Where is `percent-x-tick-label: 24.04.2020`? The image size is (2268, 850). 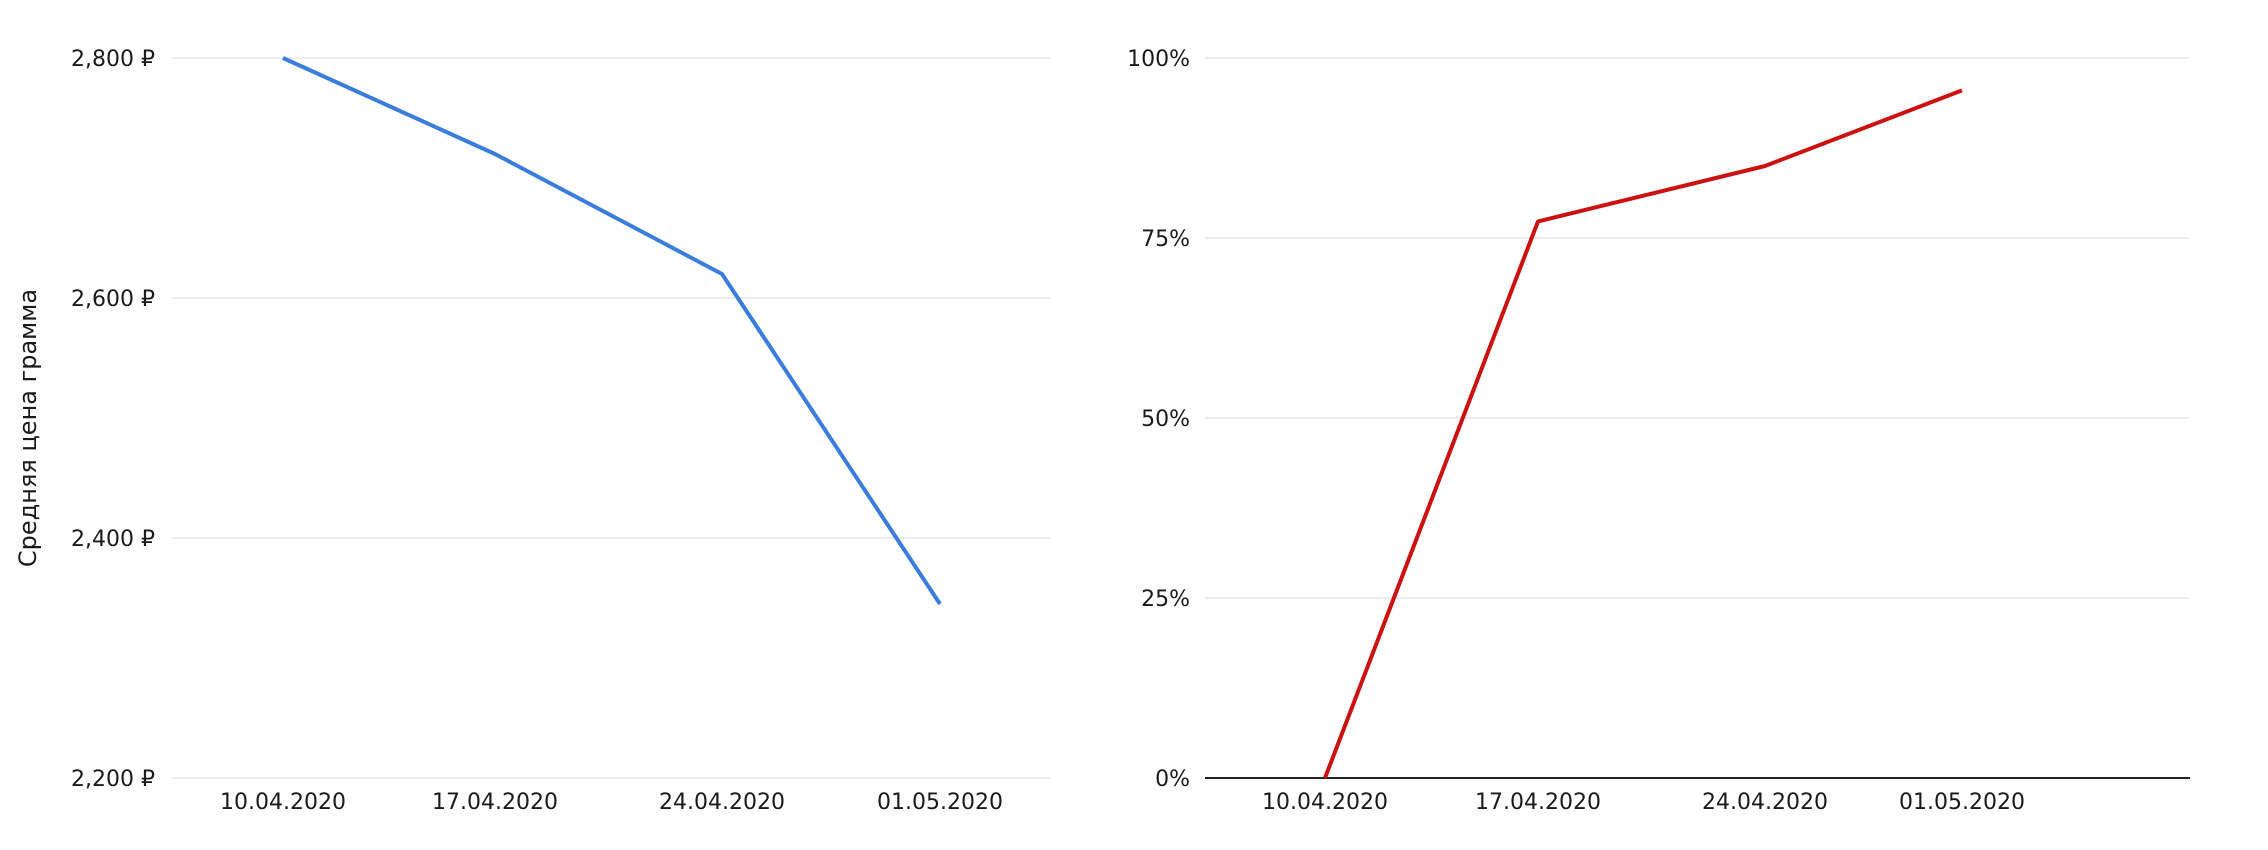 percent-x-tick-label: 24.04.2020 is located at coordinates (1765, 802).